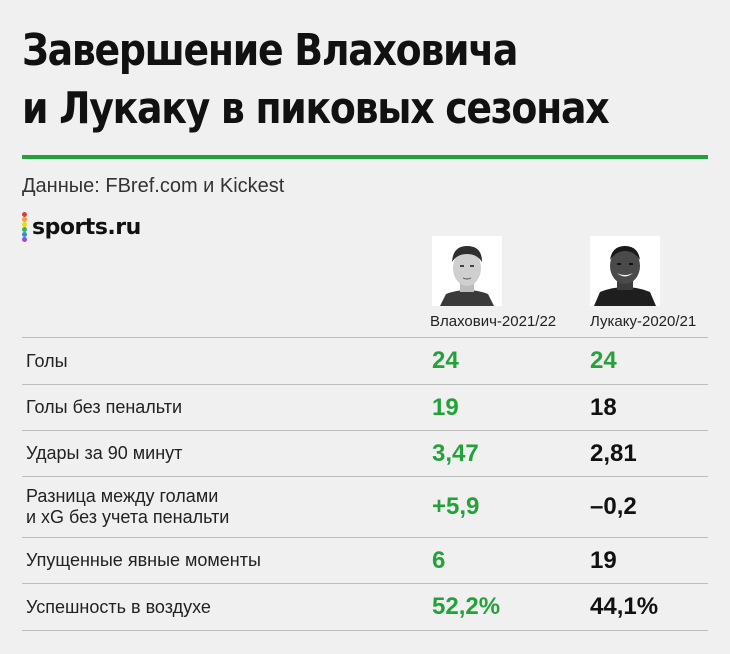 This screenshot has height=654, width=730. Describe the element at coordinates (643, 321) in the screenshot. I see `column-header-lukaku: Лукаку-2020/21` at that location.